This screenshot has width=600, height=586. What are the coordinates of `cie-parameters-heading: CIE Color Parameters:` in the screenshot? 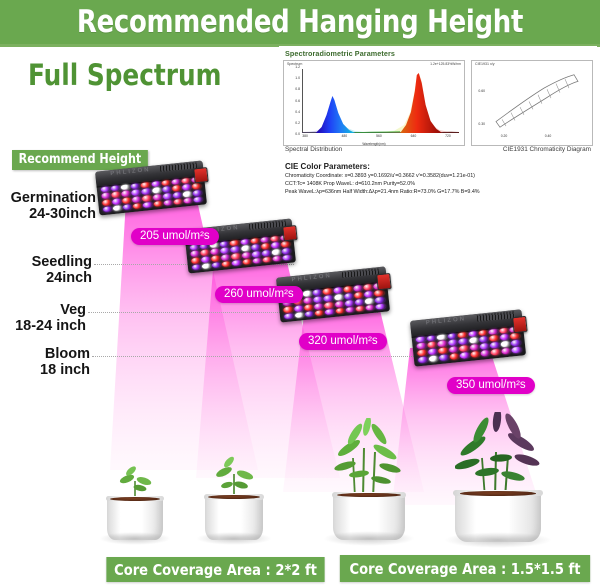 It's located at (327, 166).